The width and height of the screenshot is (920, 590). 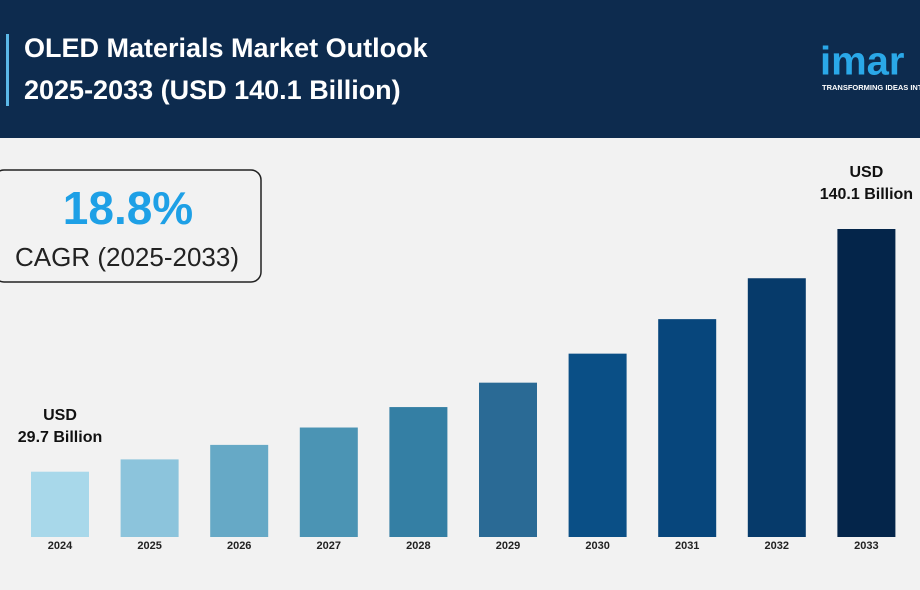 What do you see at coordinates (7, 70) in the screenshot?
I see `title-accent` at bounding box center [7, 70].